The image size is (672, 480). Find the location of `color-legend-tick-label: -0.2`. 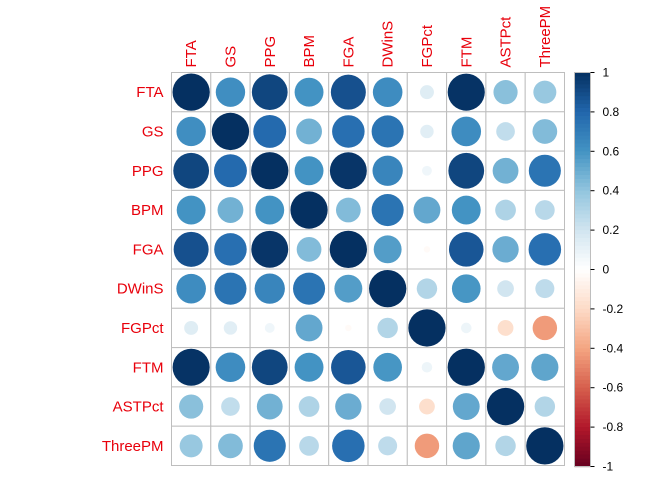

color-legend-tick-label: -0.2 is located at coordinates (613, 309).